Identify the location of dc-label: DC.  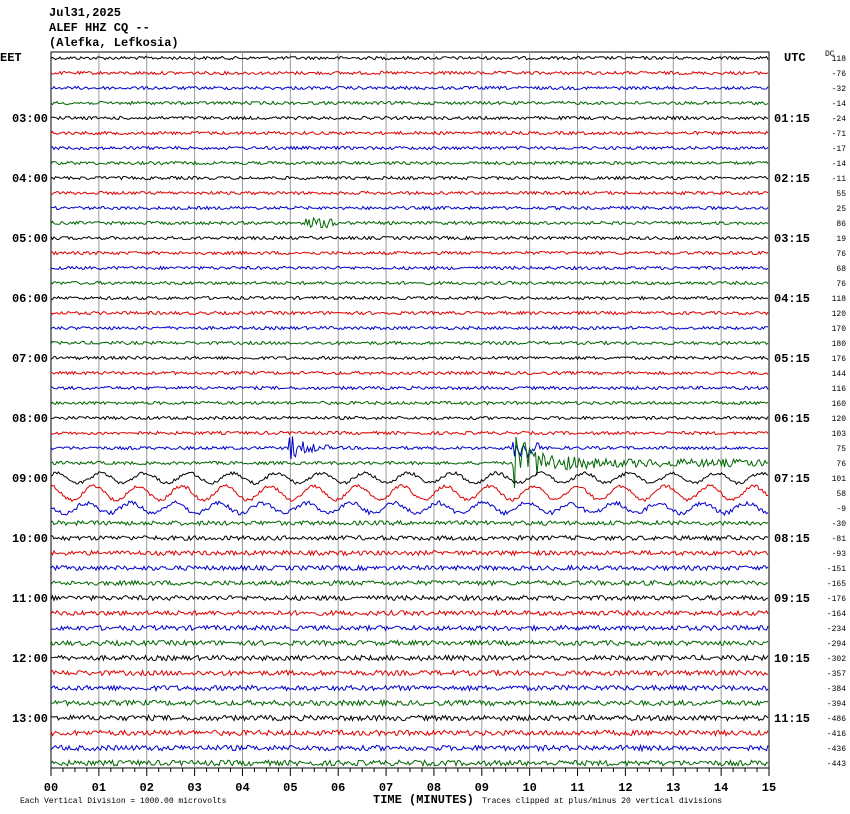
(830, 54).